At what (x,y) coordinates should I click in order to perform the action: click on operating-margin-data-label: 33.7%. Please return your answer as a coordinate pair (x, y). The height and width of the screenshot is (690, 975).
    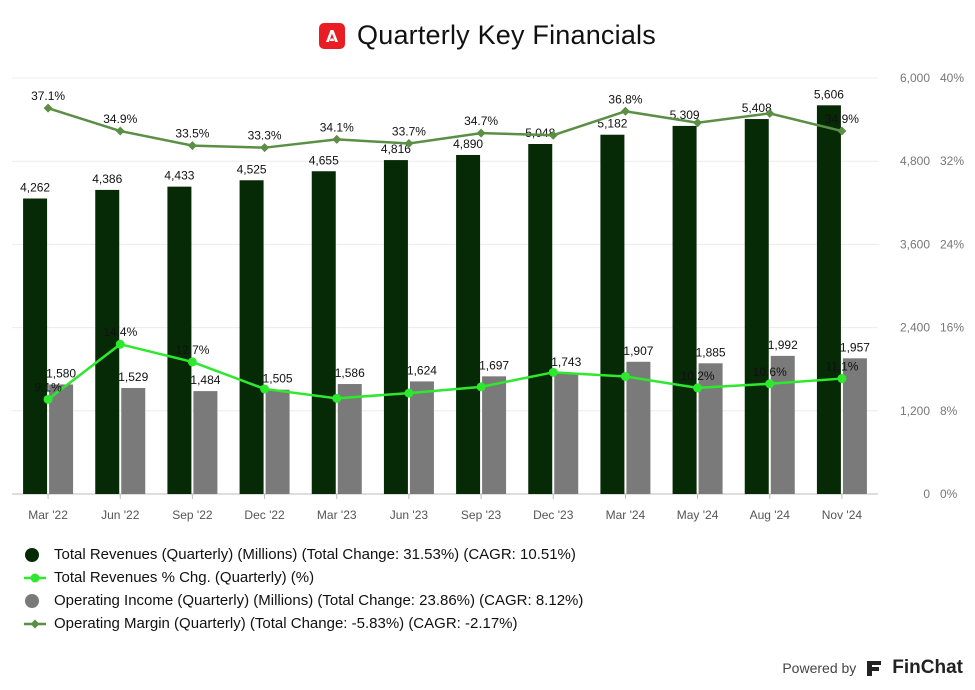
    Looking at the image, I should click on (409, 132).